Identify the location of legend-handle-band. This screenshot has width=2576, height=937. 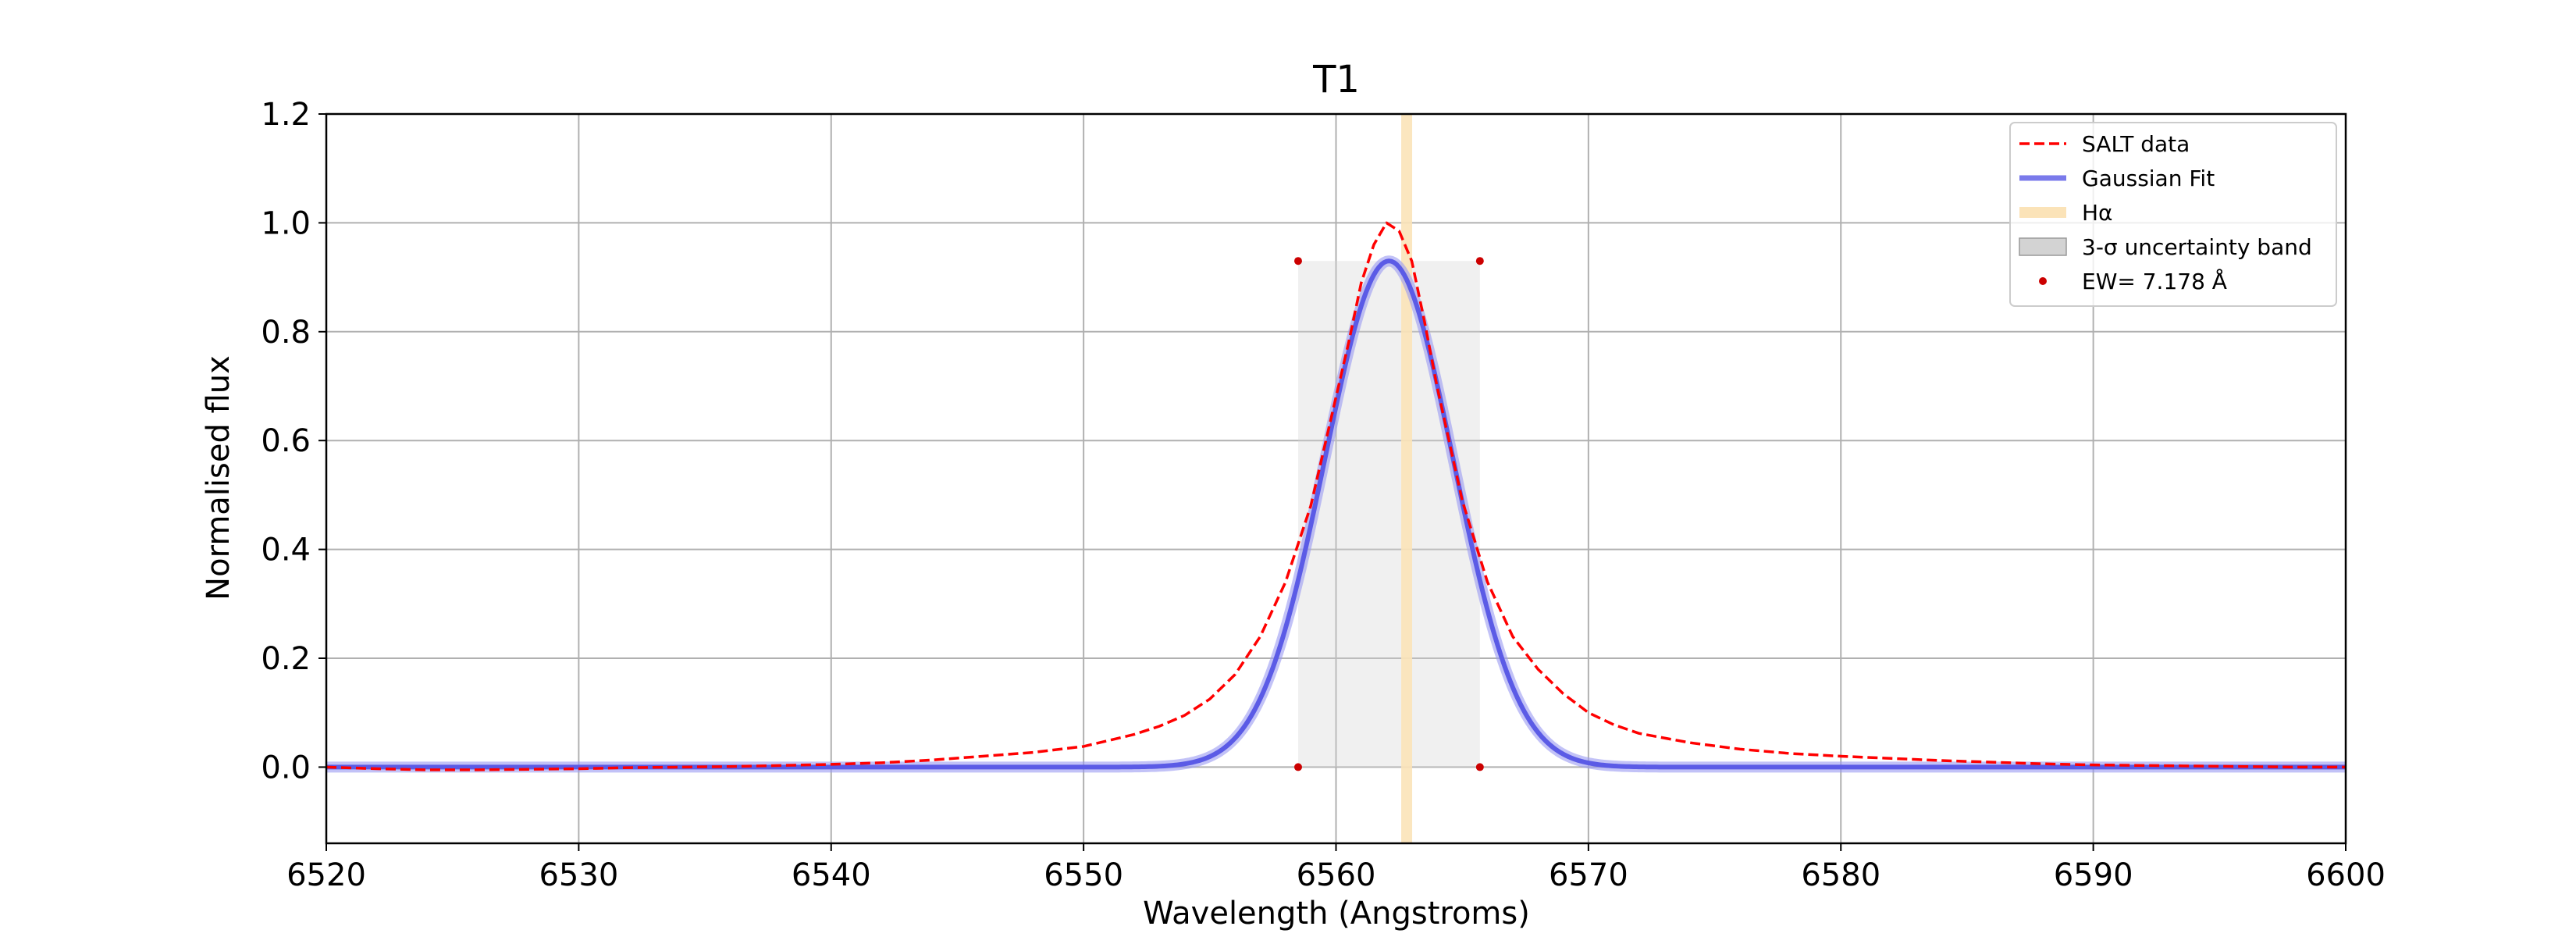
(2043, 247).